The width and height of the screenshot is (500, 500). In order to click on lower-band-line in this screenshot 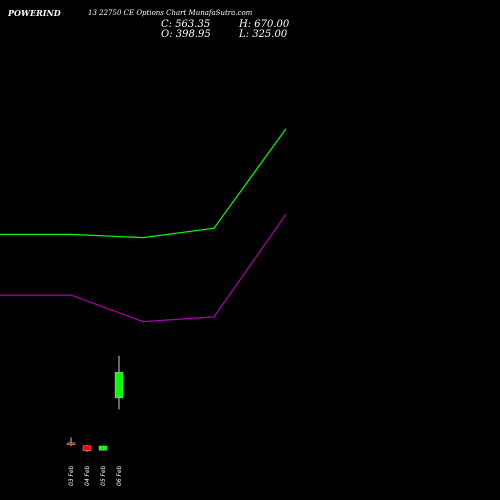, I will do `click(143, 268)`.